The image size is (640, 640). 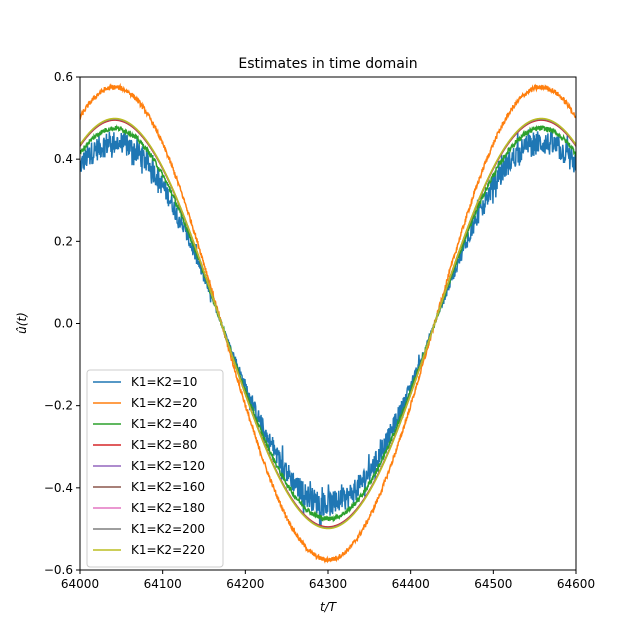 I want to click on legend-entry: K1=K2=200, so click(x=168, y=529).